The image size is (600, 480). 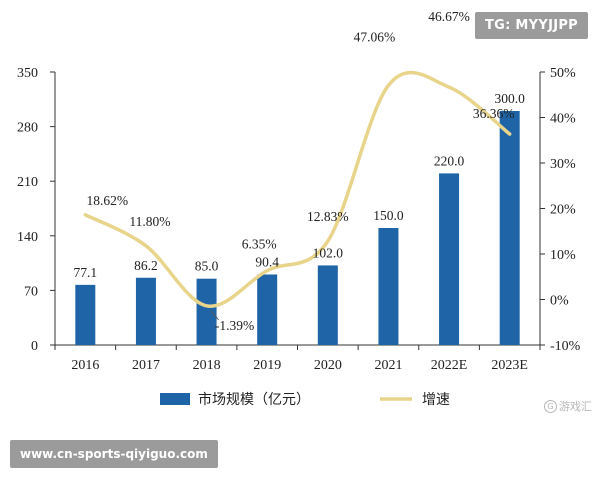 I want to click on watermark-bottom: www.cn-sports-qiyiguo.com, so click(x=114, y=454).